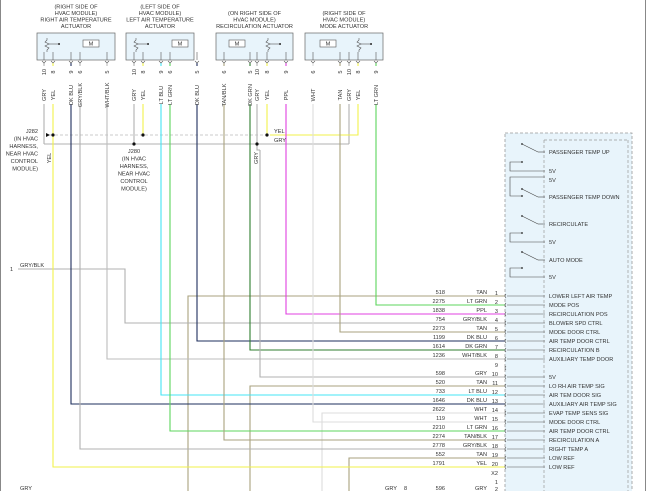 Image resolution: width=650 pixels, height=491 pixels. I want to click on module-function-label: RIGHT TEMP A, so click(568, 450).